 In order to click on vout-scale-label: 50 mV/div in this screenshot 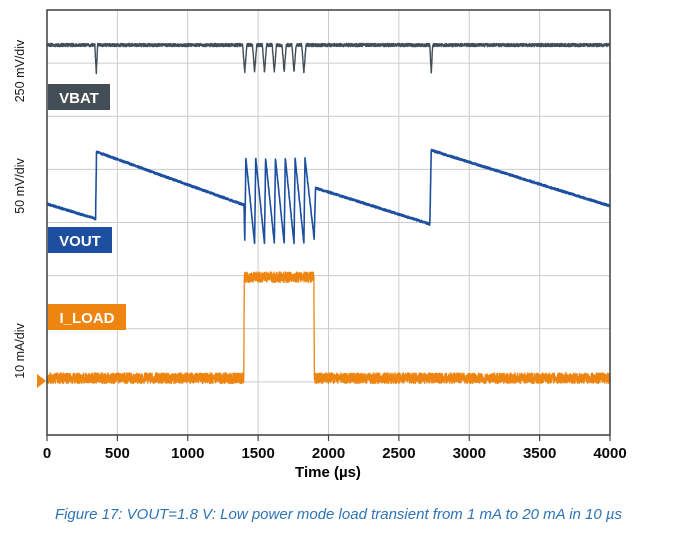, I will do `click(20, 185)`.